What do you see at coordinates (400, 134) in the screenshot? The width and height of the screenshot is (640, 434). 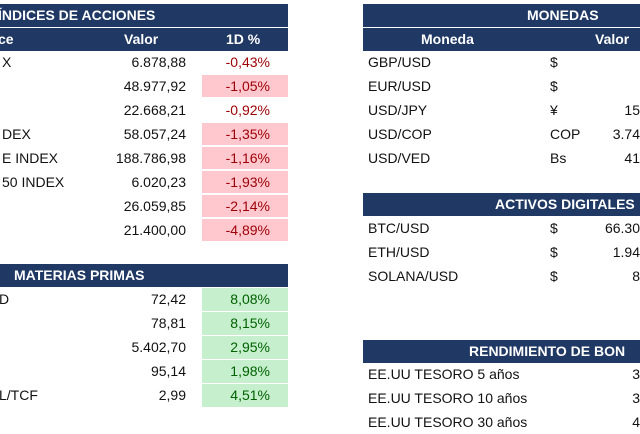 I see `currency-pair: USD/COP` at bounding box center [400, 134].